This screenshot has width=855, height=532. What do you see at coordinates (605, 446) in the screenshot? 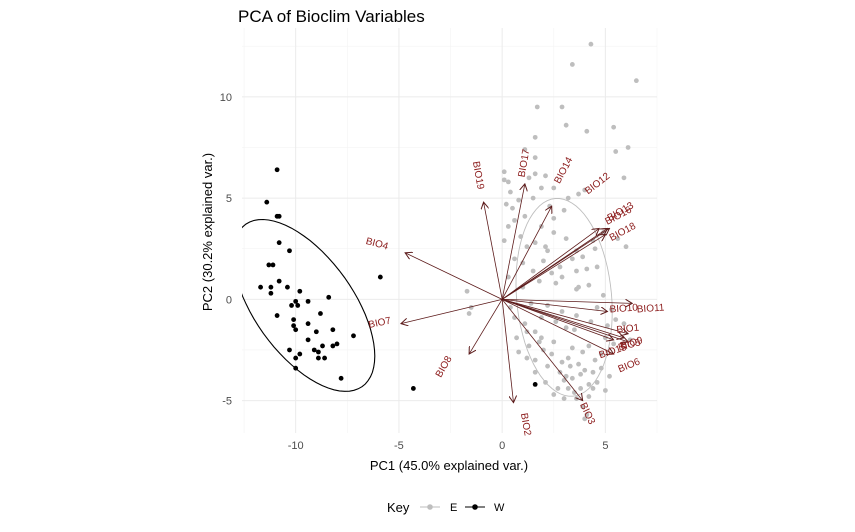
I see `x-tick-label: 5` at bounding box center [605, 446].